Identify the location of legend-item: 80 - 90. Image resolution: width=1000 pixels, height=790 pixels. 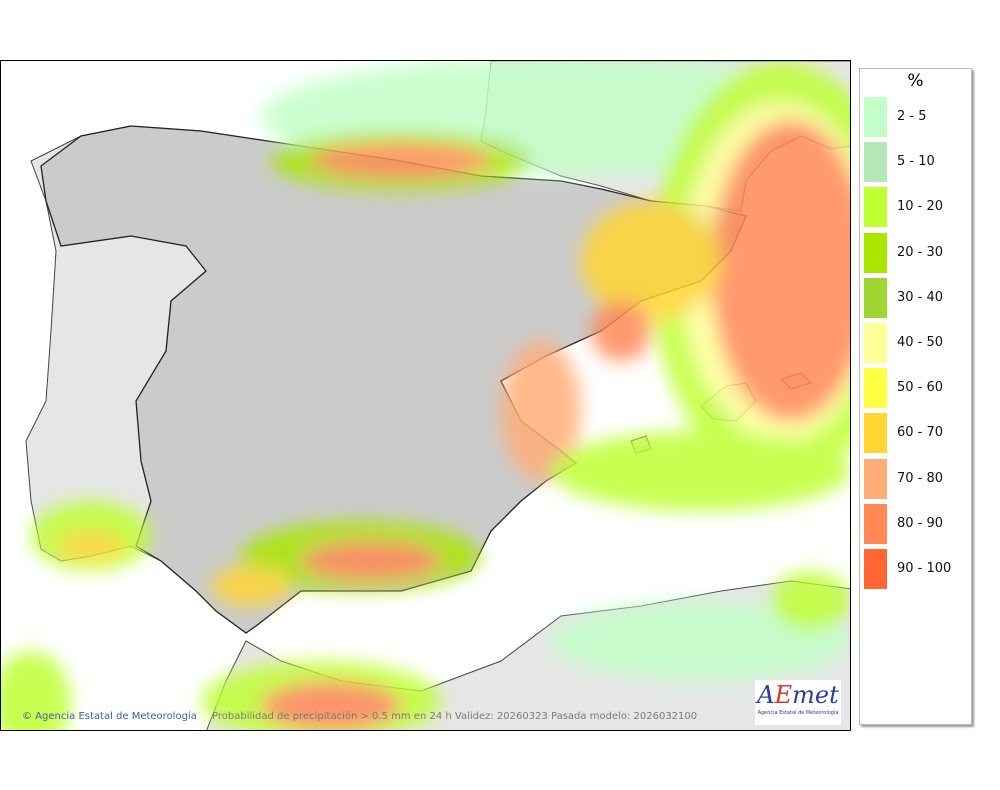
(915, 526).